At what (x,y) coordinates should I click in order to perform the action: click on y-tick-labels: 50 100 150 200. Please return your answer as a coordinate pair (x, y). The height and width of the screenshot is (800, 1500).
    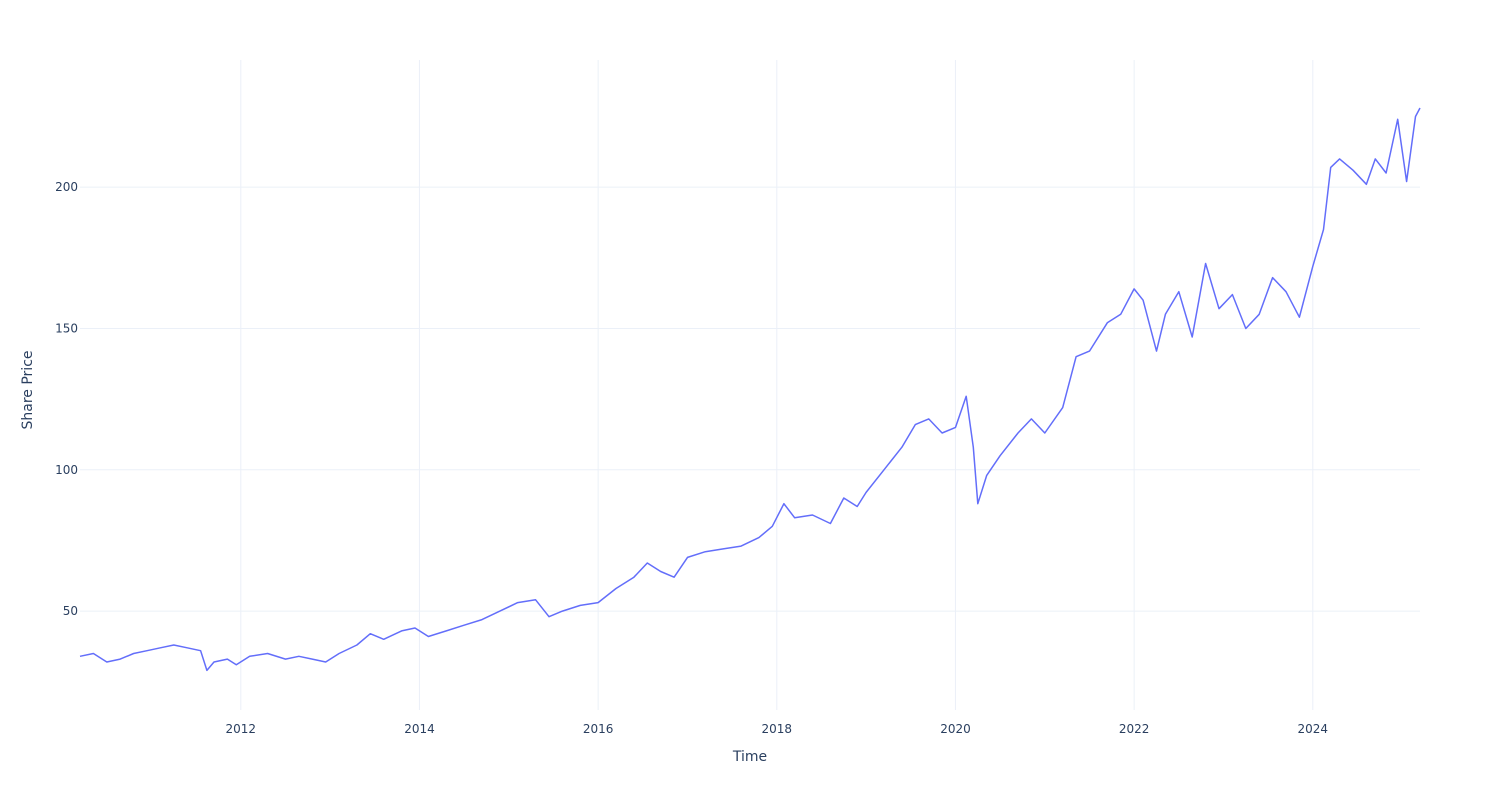
    Looking at the image, I should click on (66, 399).